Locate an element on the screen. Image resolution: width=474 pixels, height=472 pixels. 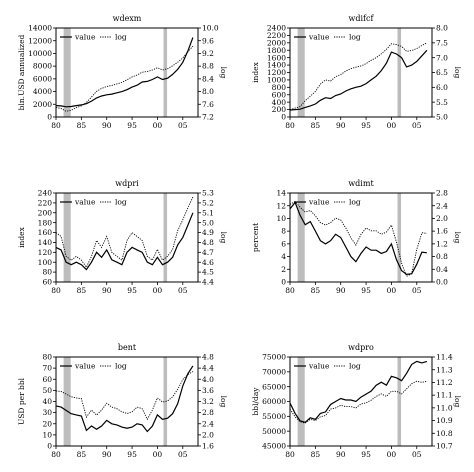
y-tick-label: 50000 is located at coordinates (274, 431).